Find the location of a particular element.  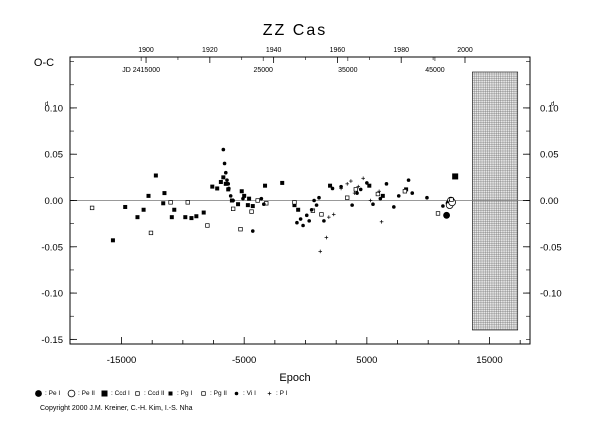

y-tick-label-right: -0.05 is located at coordinates (551, 247).